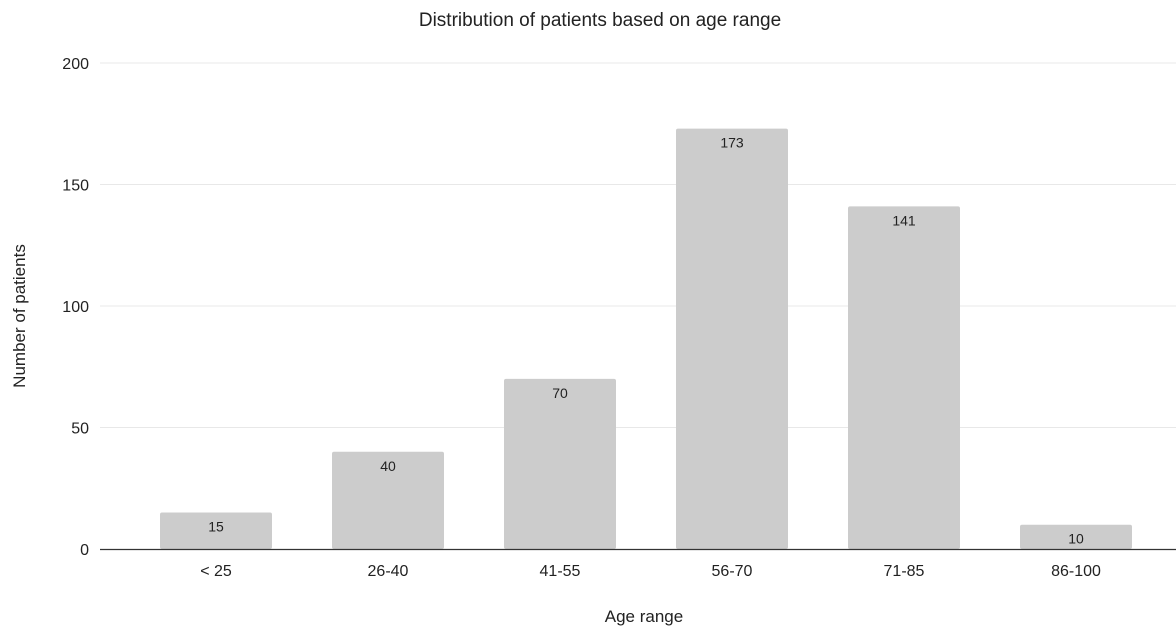 This screenshot has width=1176, height=628. I want to click on x-tick-label: < 25, so click(216, 571).